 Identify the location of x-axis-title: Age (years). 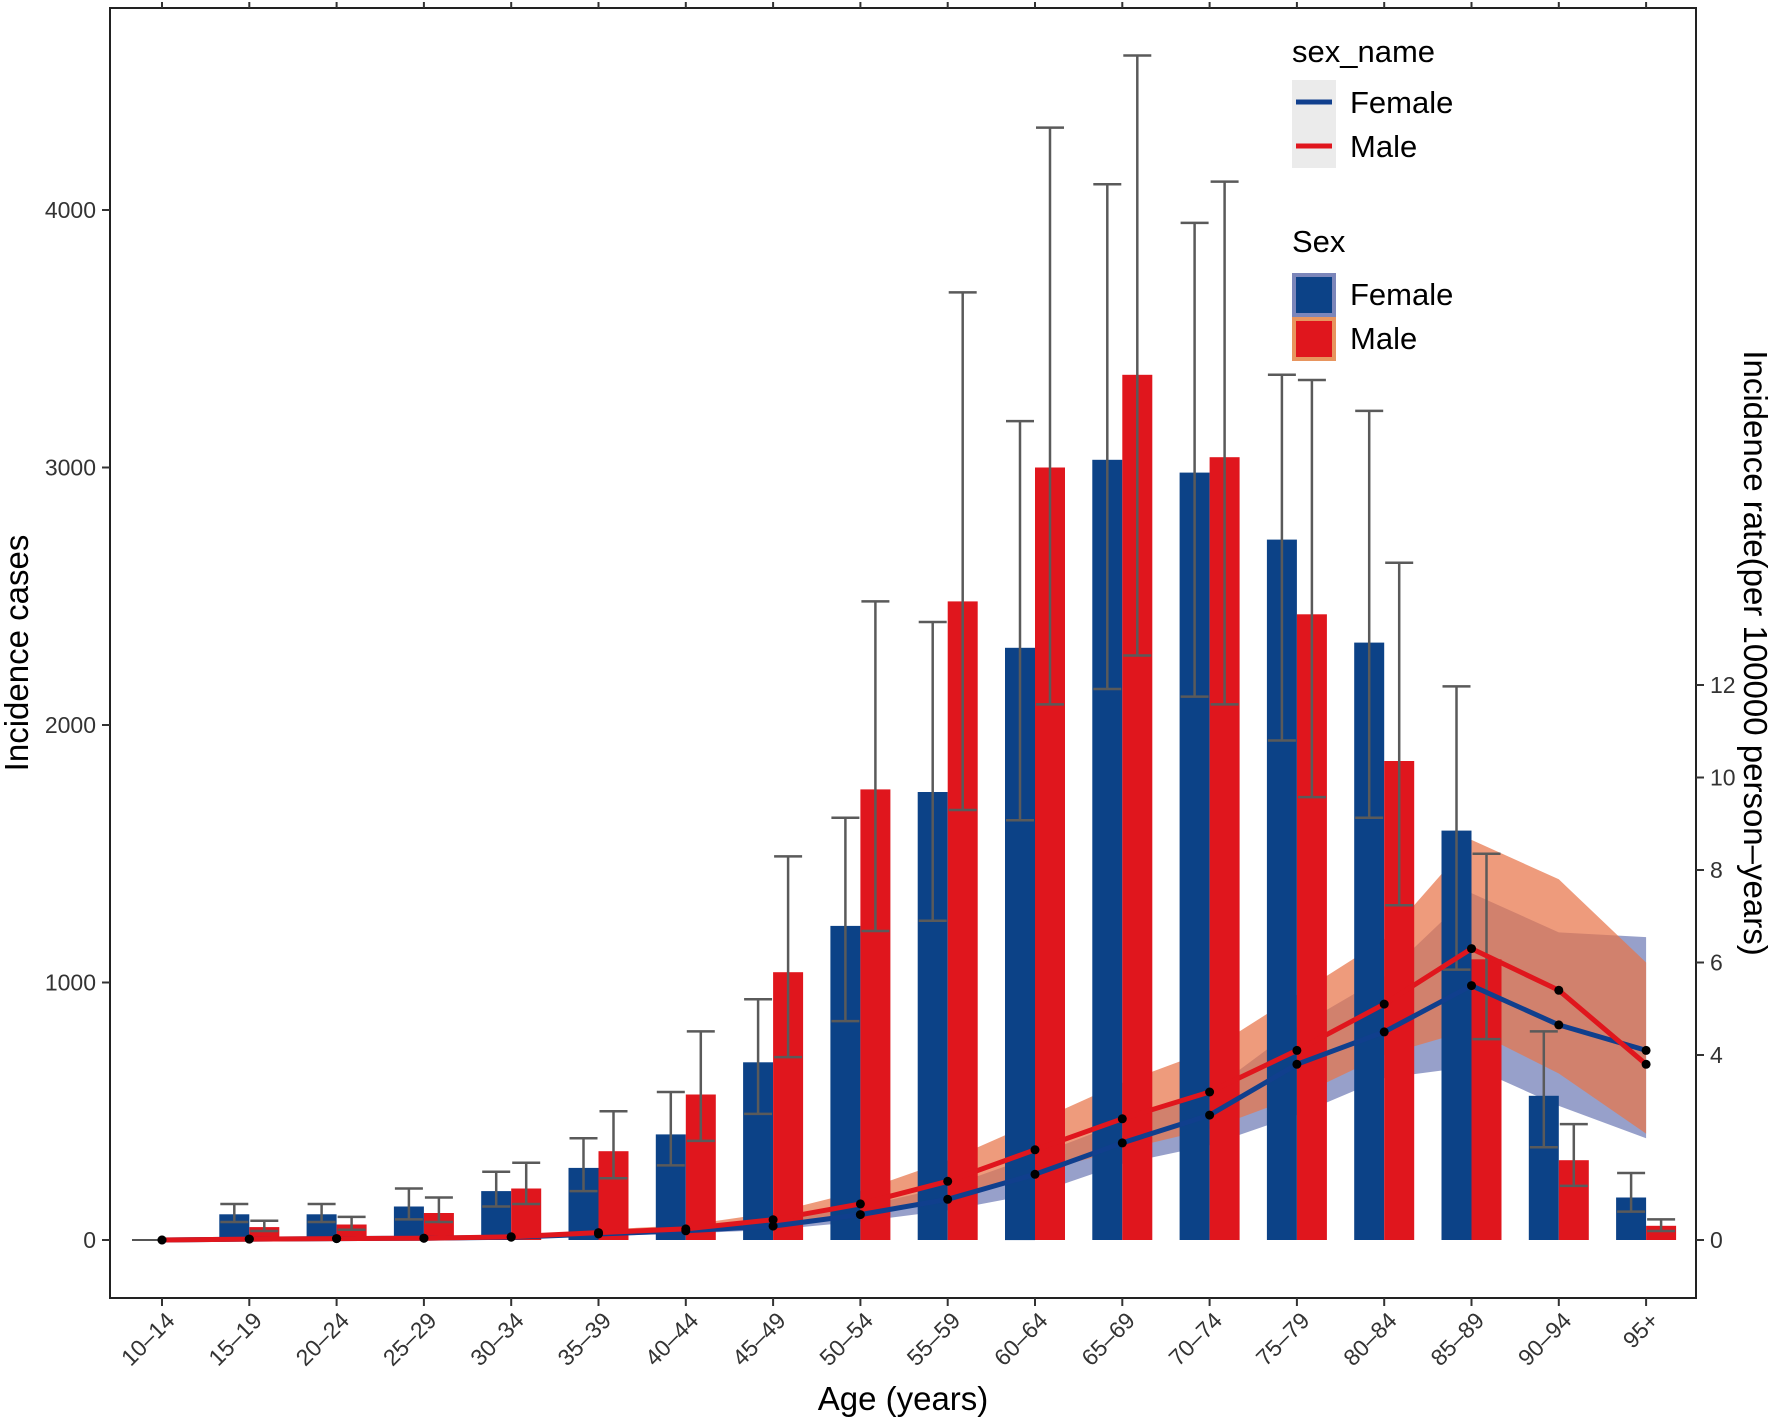
(903, 1398).